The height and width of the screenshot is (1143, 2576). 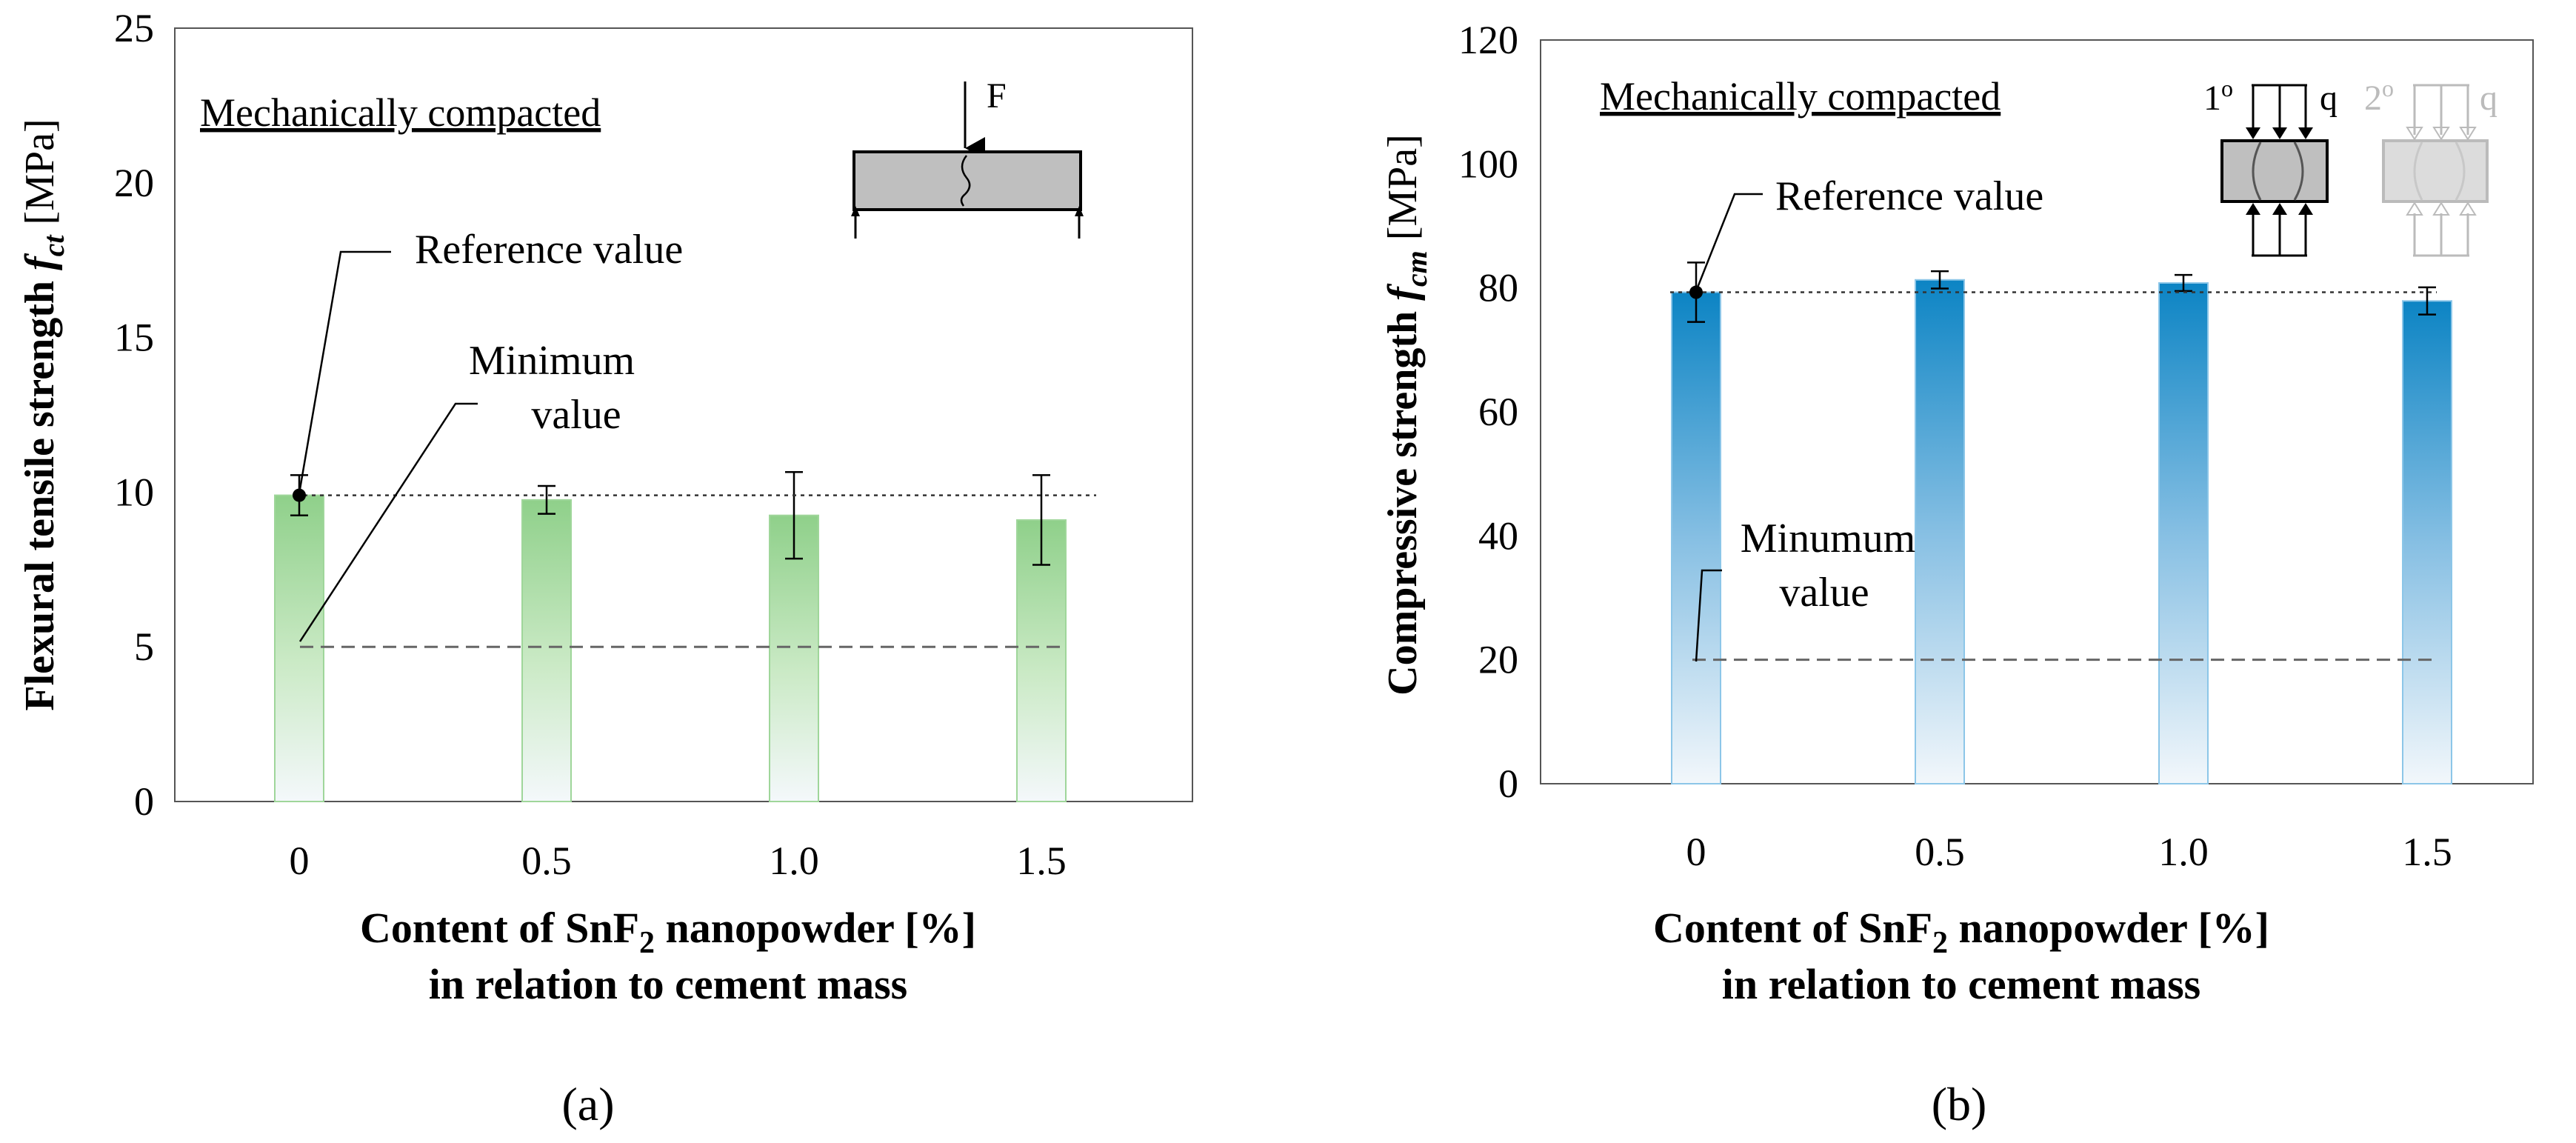 I want to click on panel-b-ylabel: Compressive strength fcm [MPa], so click(x=1406, y=415).